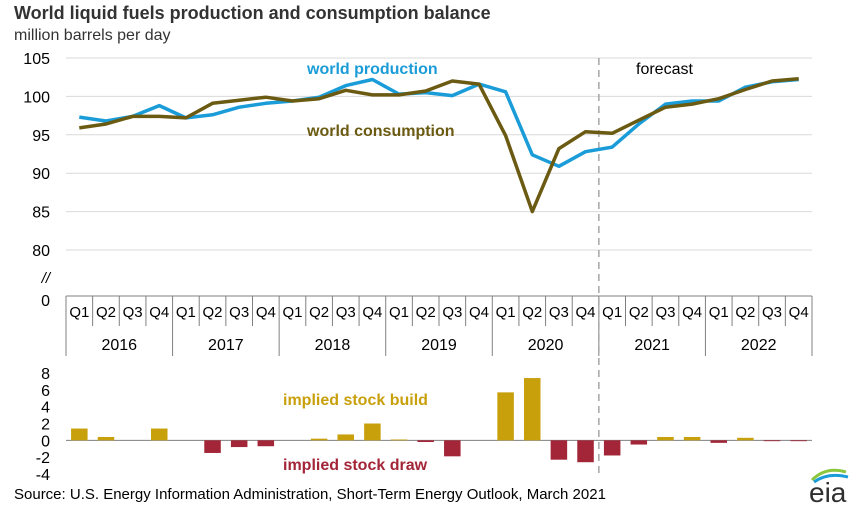  Describe the element at coordinates (45, 441) in the screenshot. I see `bar-y-tick-label: 0` at that location.